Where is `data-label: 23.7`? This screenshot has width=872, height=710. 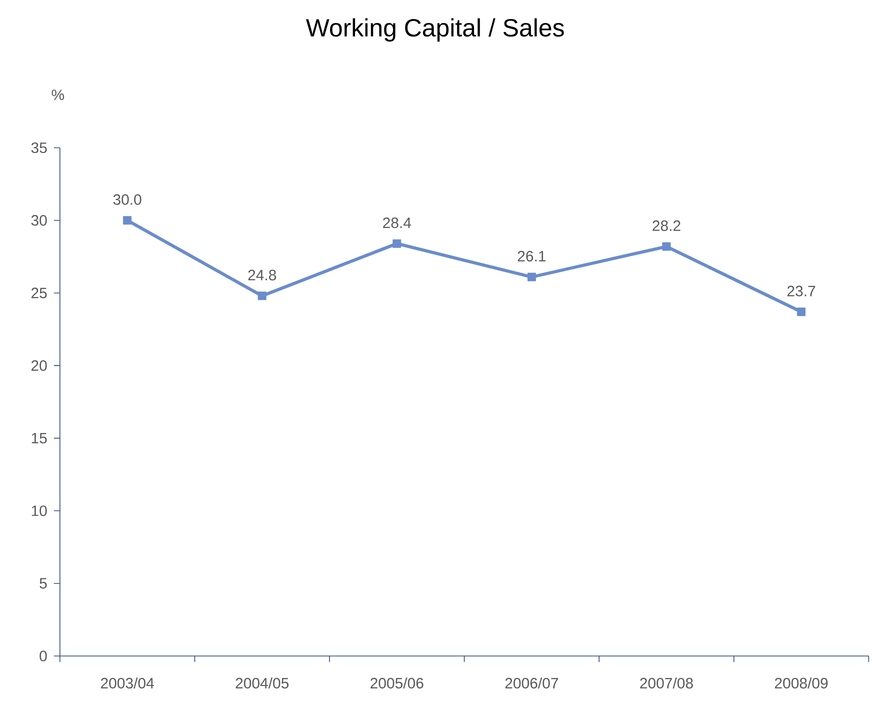 data-label: 23.7 is located at coordinates (801, 291).